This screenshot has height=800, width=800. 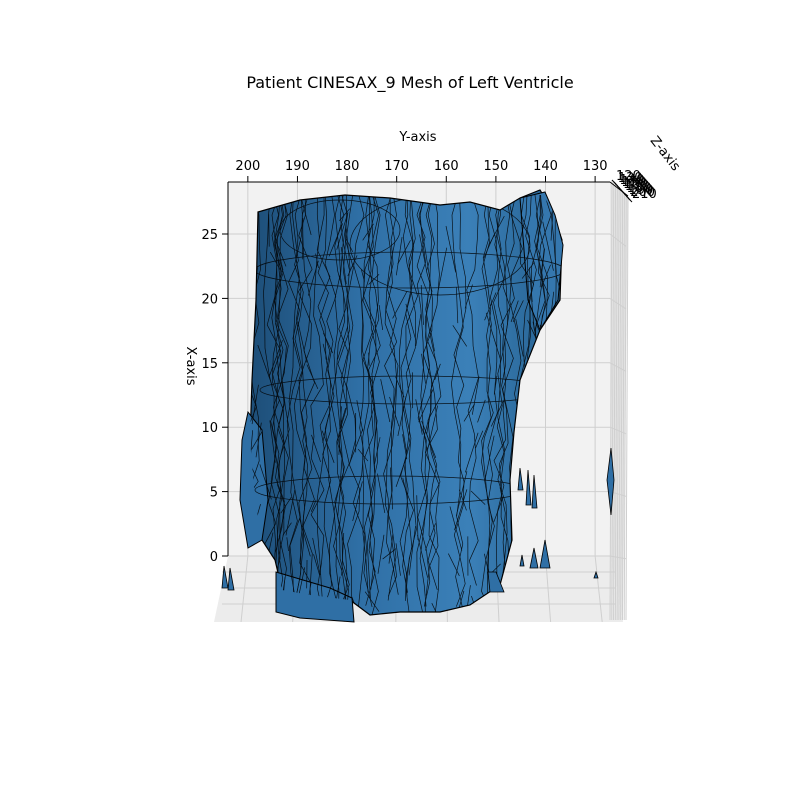 I want to click on z-tick-label: 150, so click(x=633, y=182).